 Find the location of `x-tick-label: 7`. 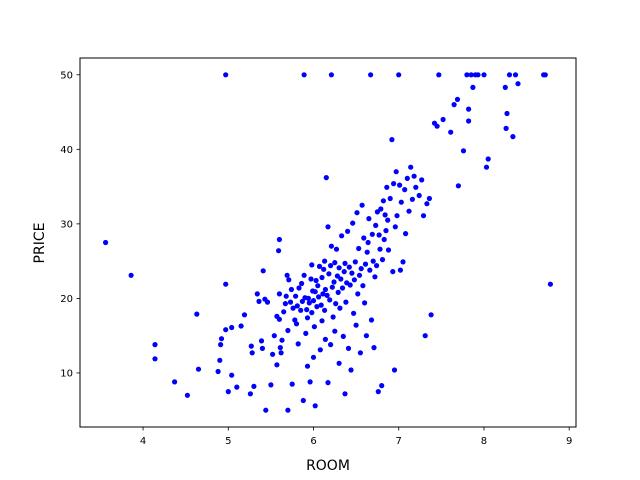

x-tick-label: 7 is located at coordinates (399, 441).